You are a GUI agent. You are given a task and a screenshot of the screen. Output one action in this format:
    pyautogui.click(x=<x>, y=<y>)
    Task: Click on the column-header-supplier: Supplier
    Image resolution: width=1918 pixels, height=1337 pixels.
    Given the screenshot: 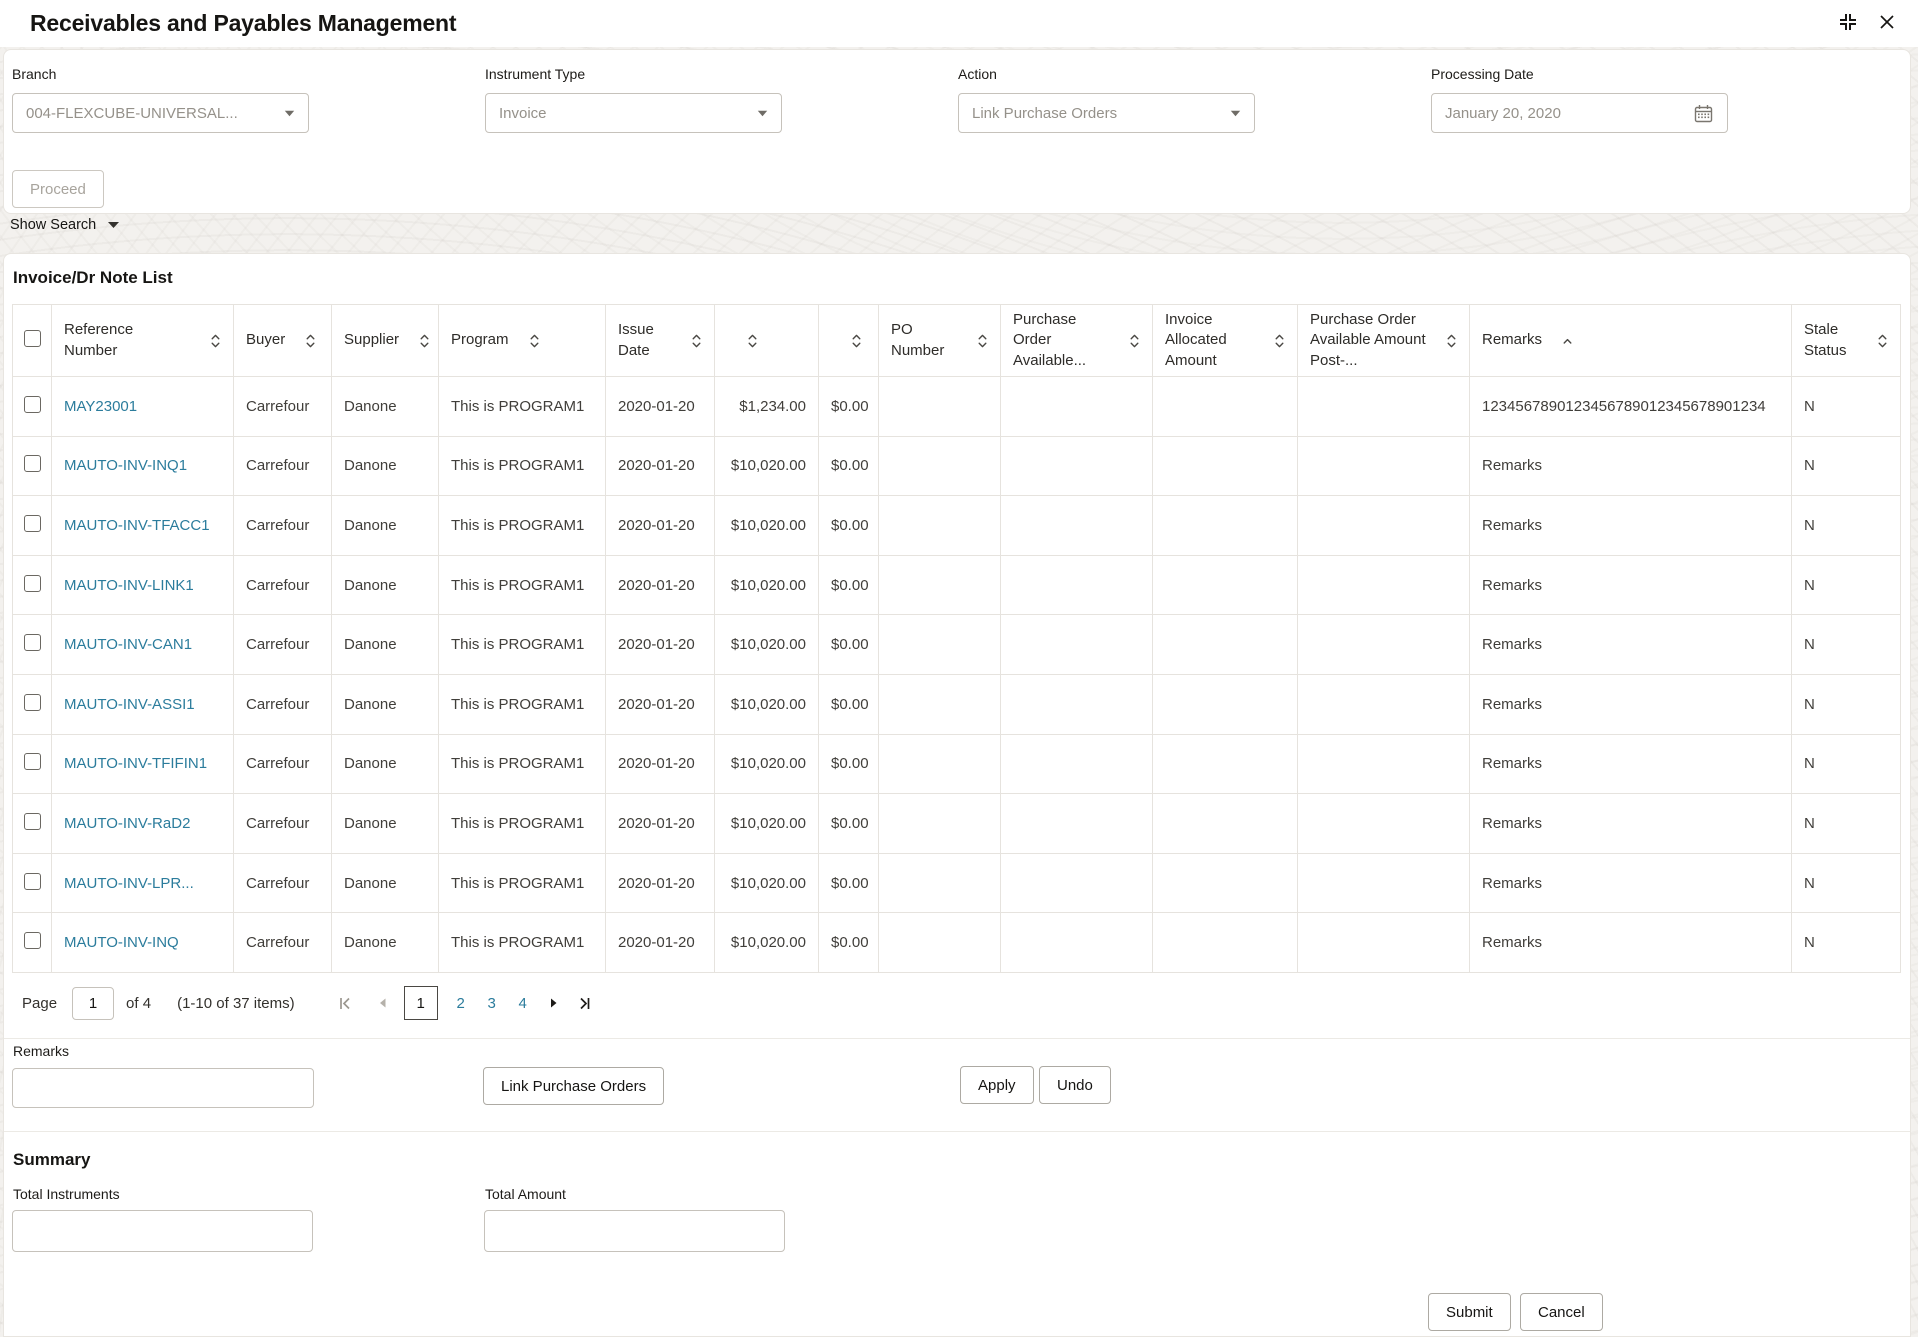 What is the action you would take?
    pyautogui.click(x=385, y=340)
    